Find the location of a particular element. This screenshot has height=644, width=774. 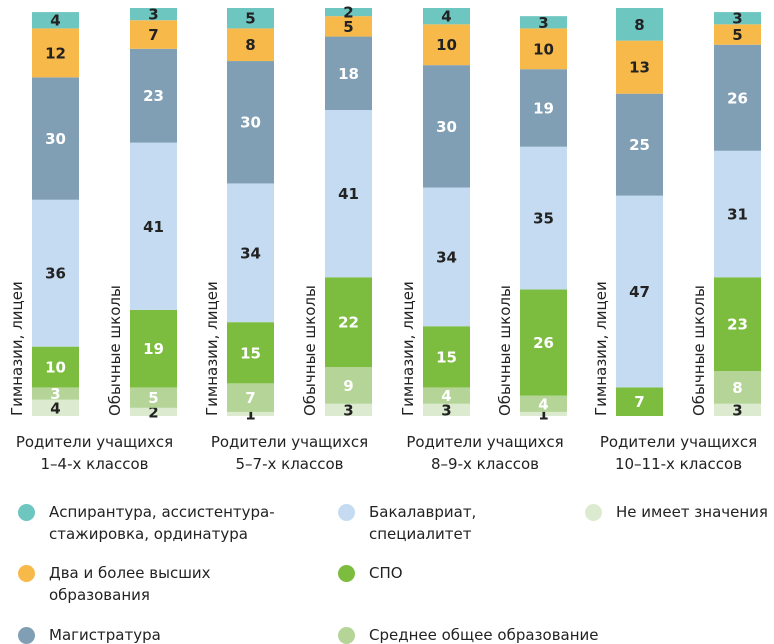

group-label: Родители учащихся 1–4-х классов is located at coordinates (94, 453).